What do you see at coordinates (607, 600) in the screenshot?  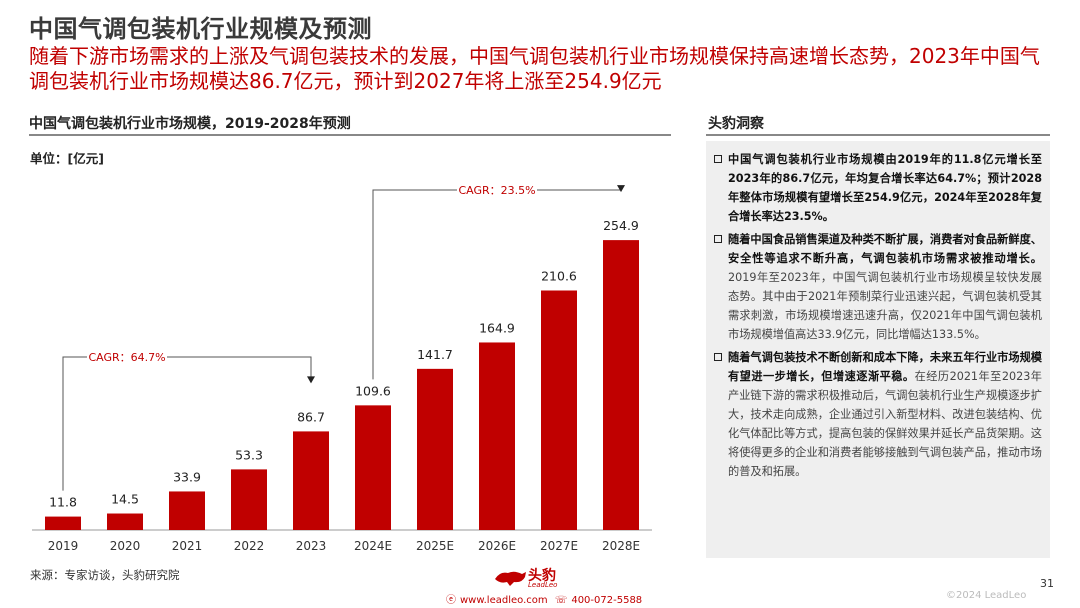 I see `phone-number: 400-072-5588` at bounding box center [607, 600].